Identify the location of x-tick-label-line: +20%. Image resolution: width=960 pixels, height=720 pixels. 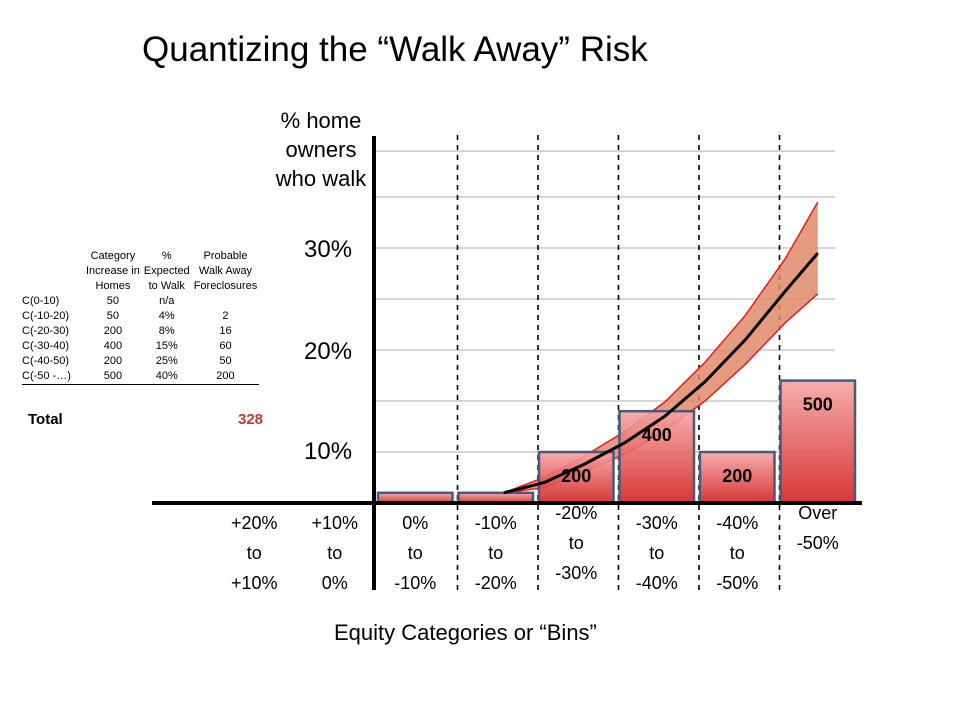
(254, 523).